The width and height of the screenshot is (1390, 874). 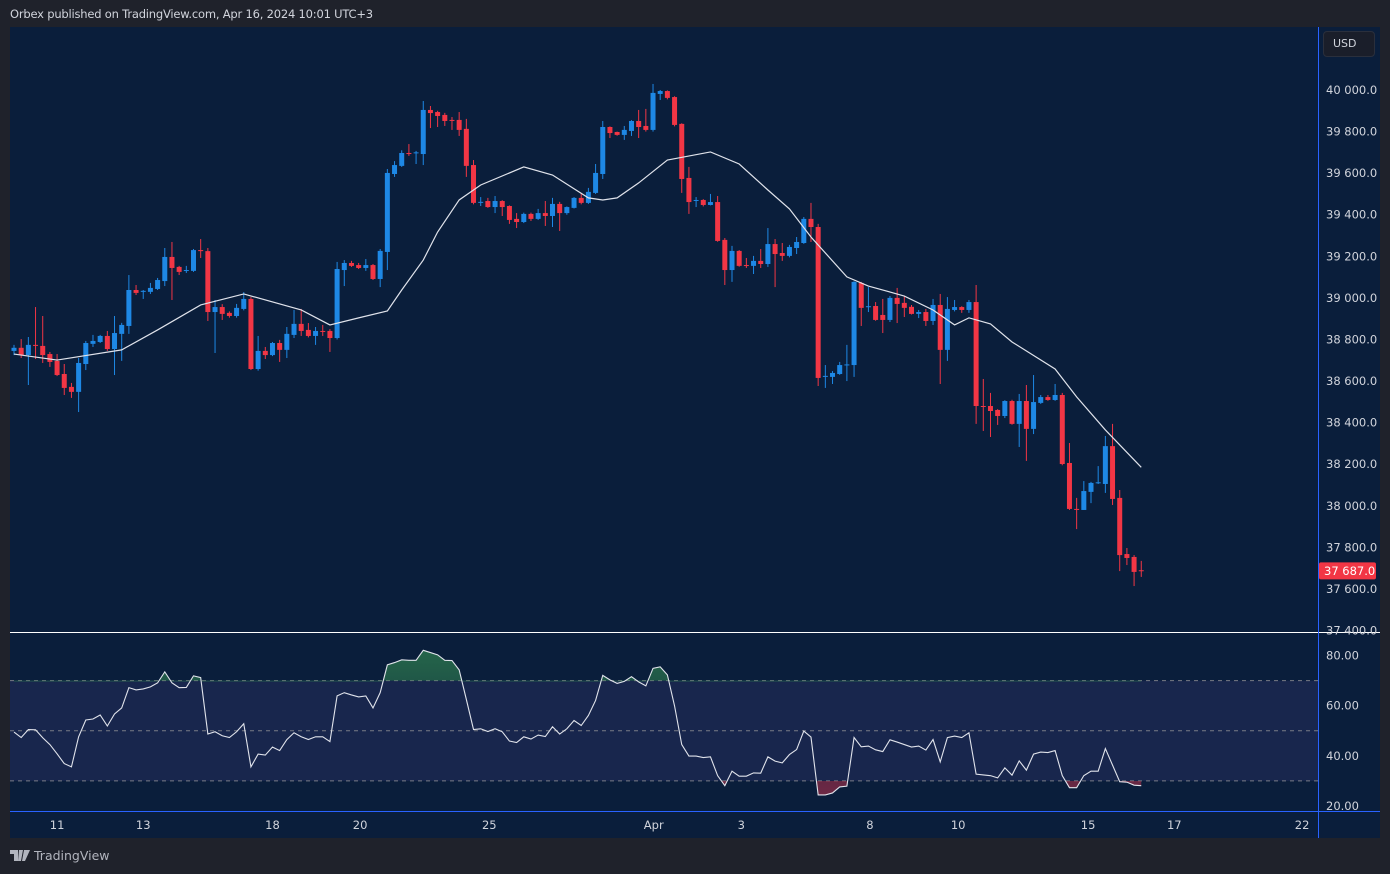 What do you see at coordinates (741, 825) in the screenshot?
I see `time-tick-label: 3` at bounding box center [741, 825].